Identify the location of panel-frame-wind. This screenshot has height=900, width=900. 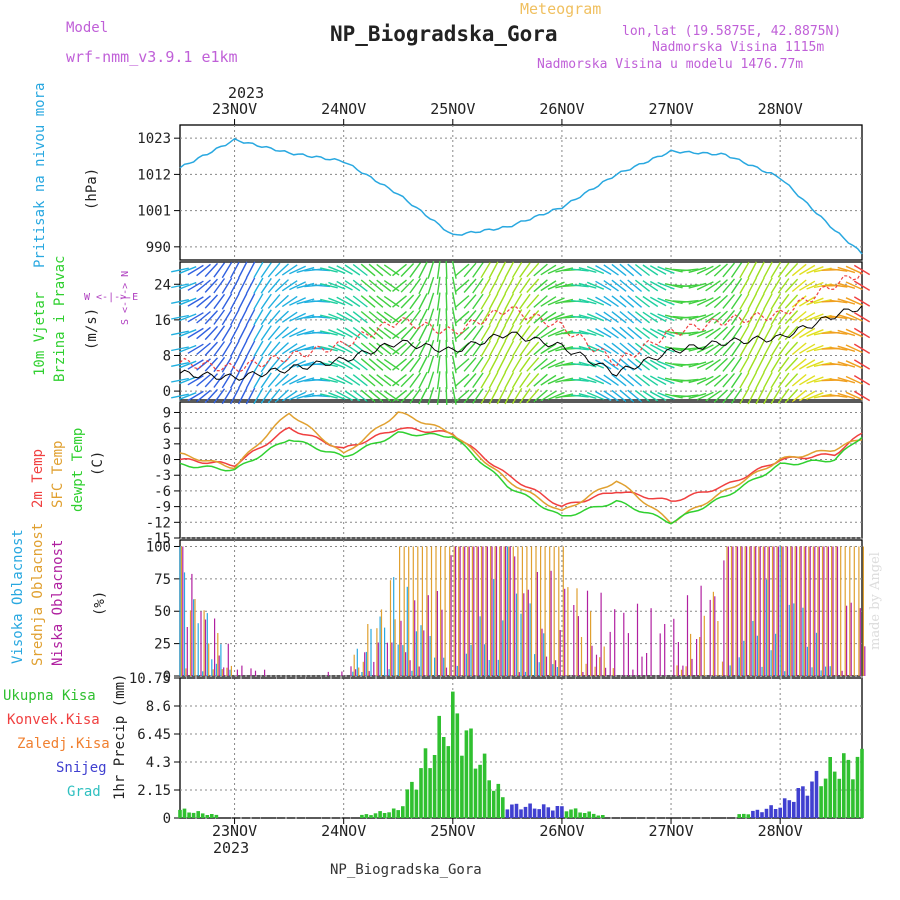
(521, 331).